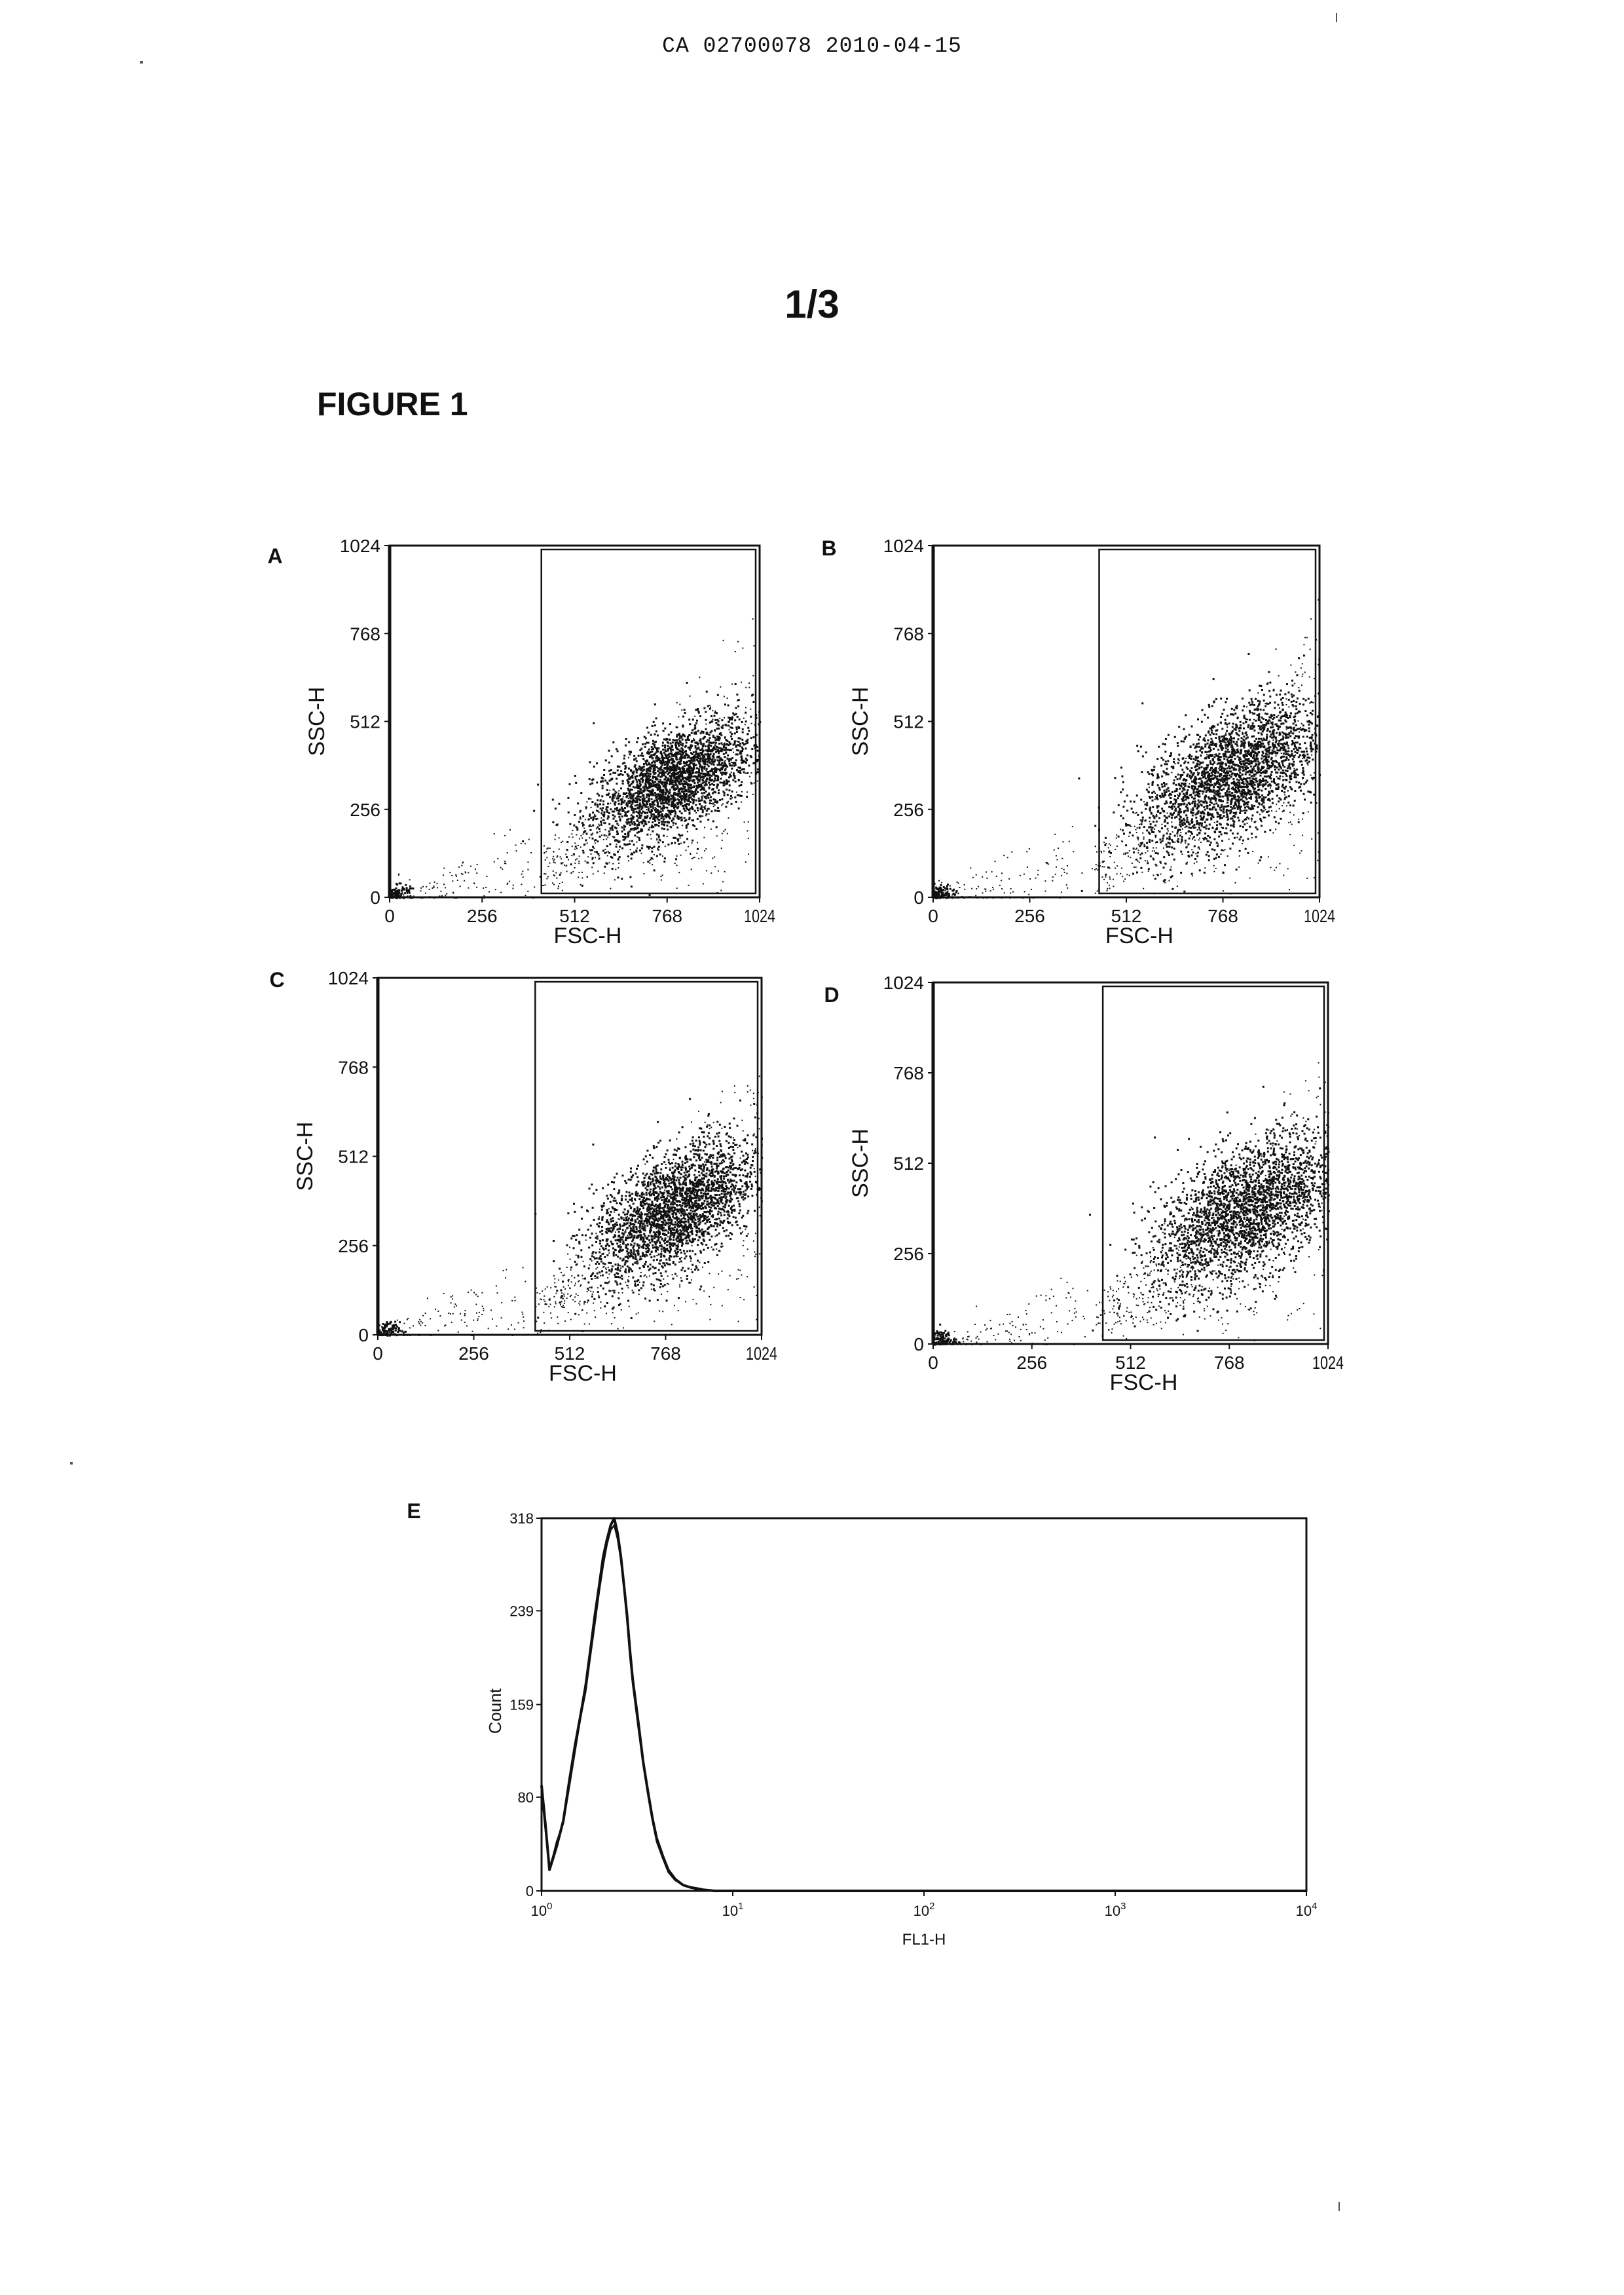 This screenshot has height=2295, width=1624. What do you see at coordinates (389, 916) in the screenshot?
I see `x-tick-label: 0` at bounding box center [389, 916].